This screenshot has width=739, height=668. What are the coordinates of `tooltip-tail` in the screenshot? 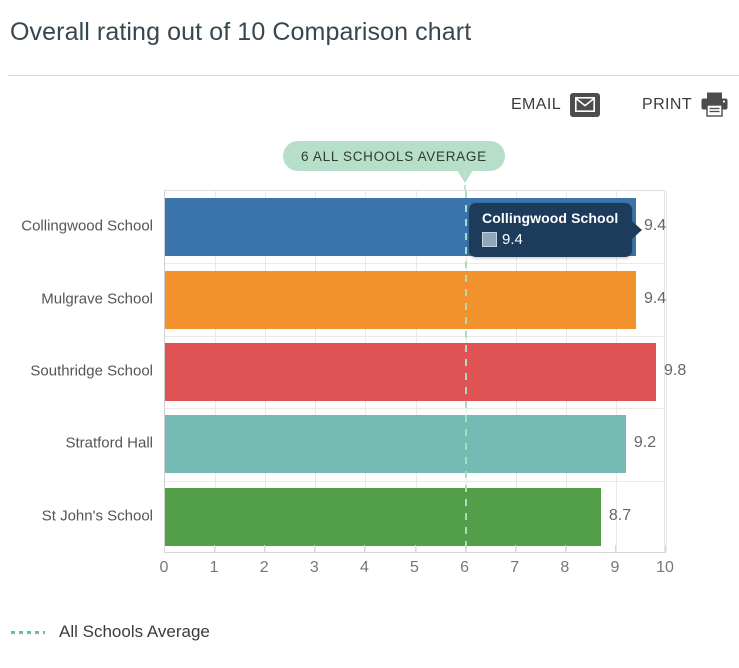 It's located at (637, 230).